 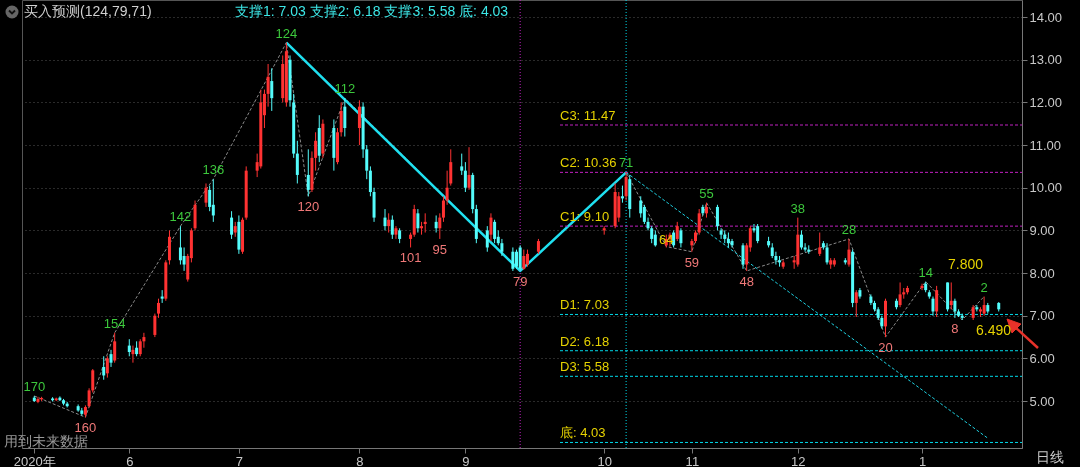 What do you see at coordinates (1042, 273) in the screenshot?
I see `y-tick-label: 8.00` at bounding box center [1042, 273].